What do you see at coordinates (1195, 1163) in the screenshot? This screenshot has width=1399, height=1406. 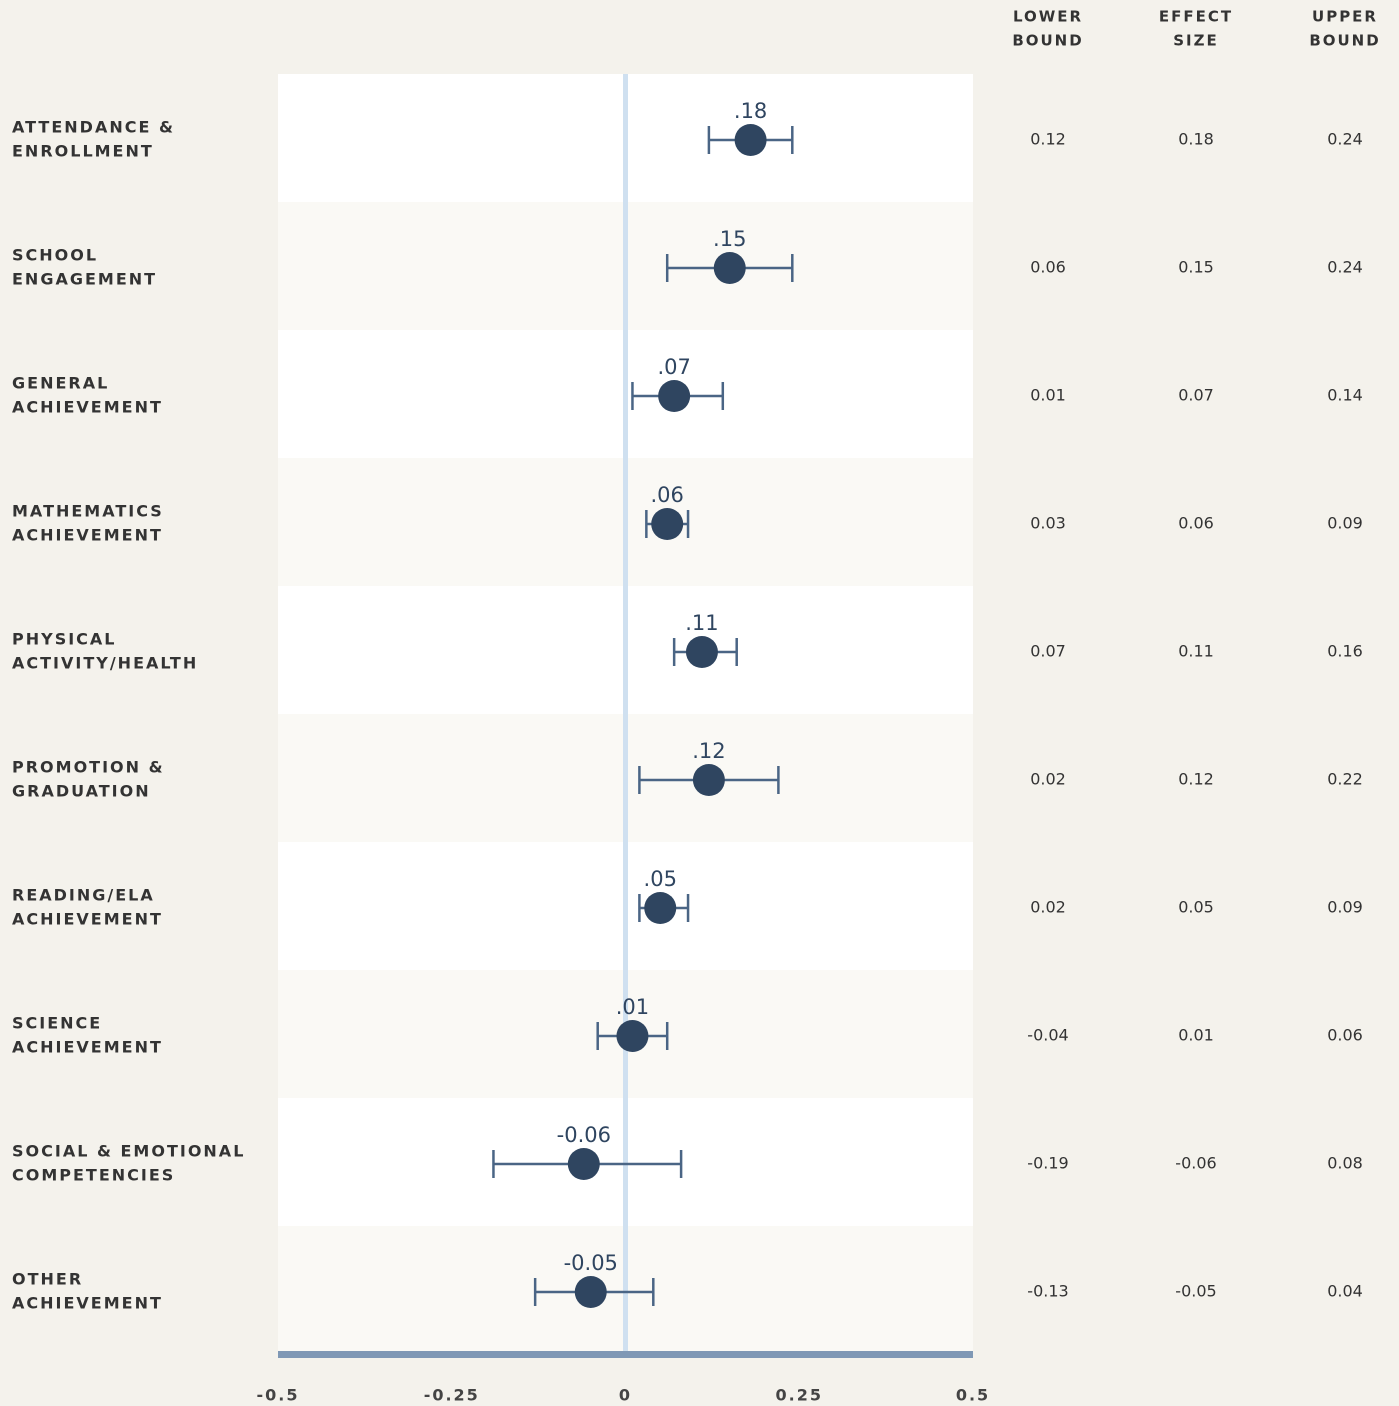 I see `table-cell: -0.06` at bounding box center [1195, 1163].